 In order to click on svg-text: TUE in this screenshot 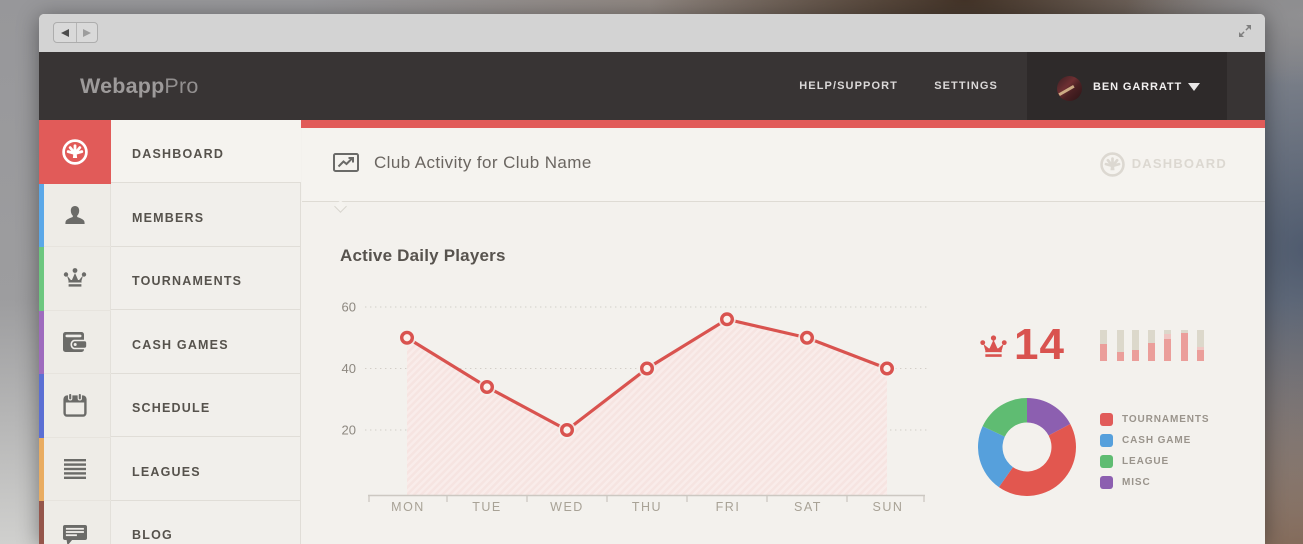, I will do `click(487, 507)`.